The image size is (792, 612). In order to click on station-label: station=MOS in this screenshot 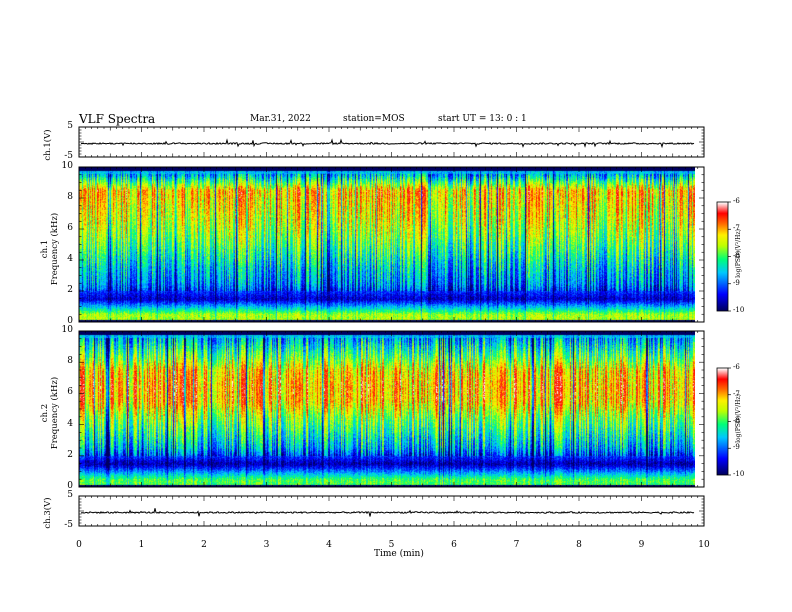, I will do `click(374, 119)`.